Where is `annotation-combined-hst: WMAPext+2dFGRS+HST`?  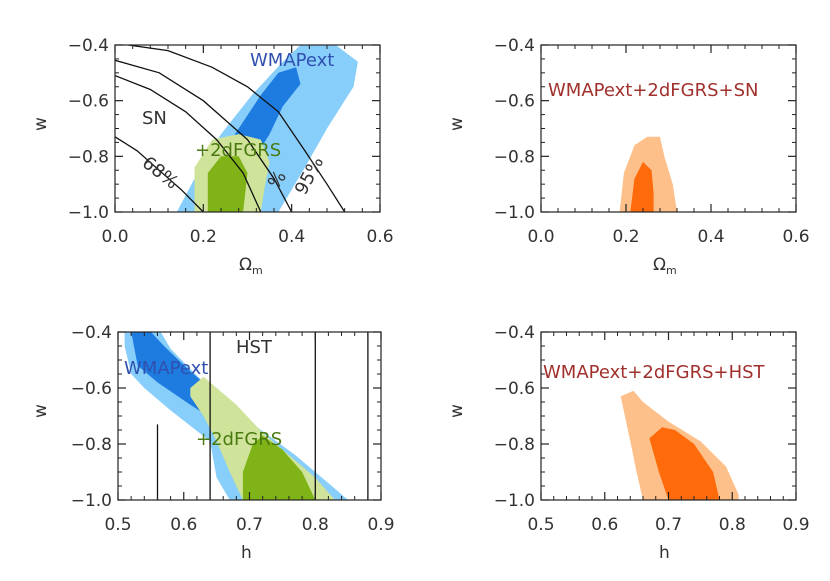 annotation-combined-hst: WMAPext+2dFGRS+HST is located at coordinates (654, 372).